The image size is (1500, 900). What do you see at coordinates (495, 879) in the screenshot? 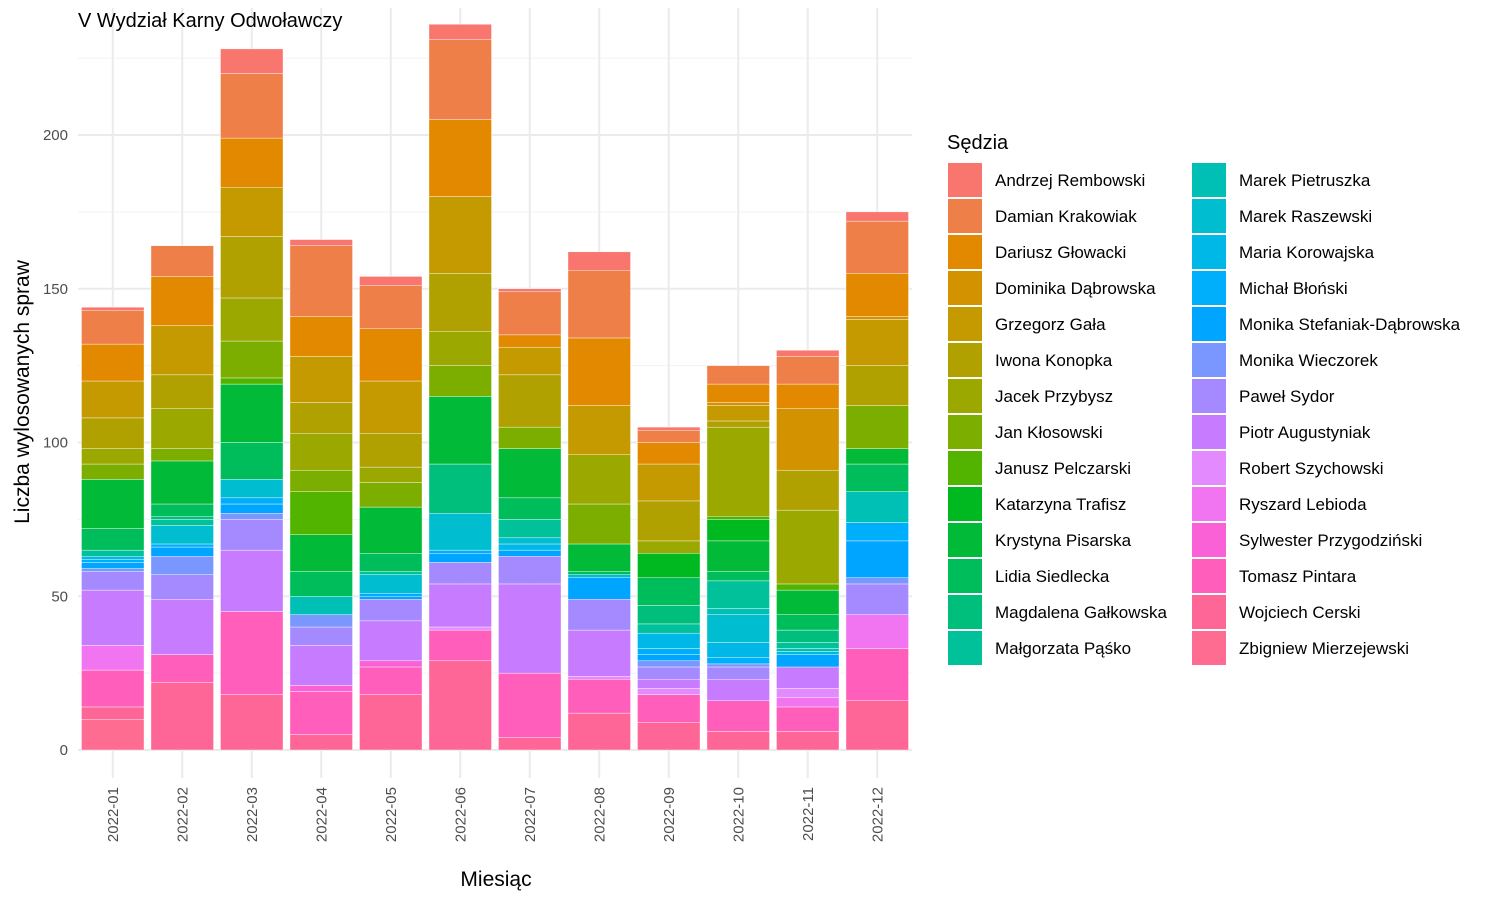
I see `x-axis-title: Miesiąc` at bounding box center [495, 879].